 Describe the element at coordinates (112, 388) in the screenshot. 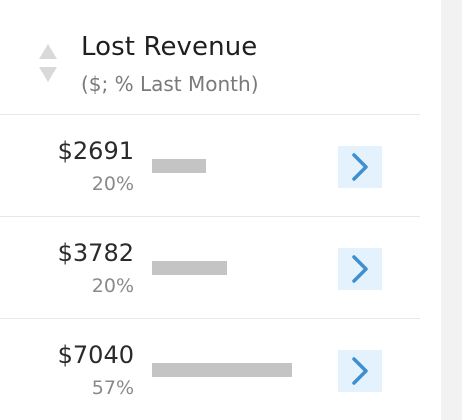

I see `revenue-percent: 57%` at that location.